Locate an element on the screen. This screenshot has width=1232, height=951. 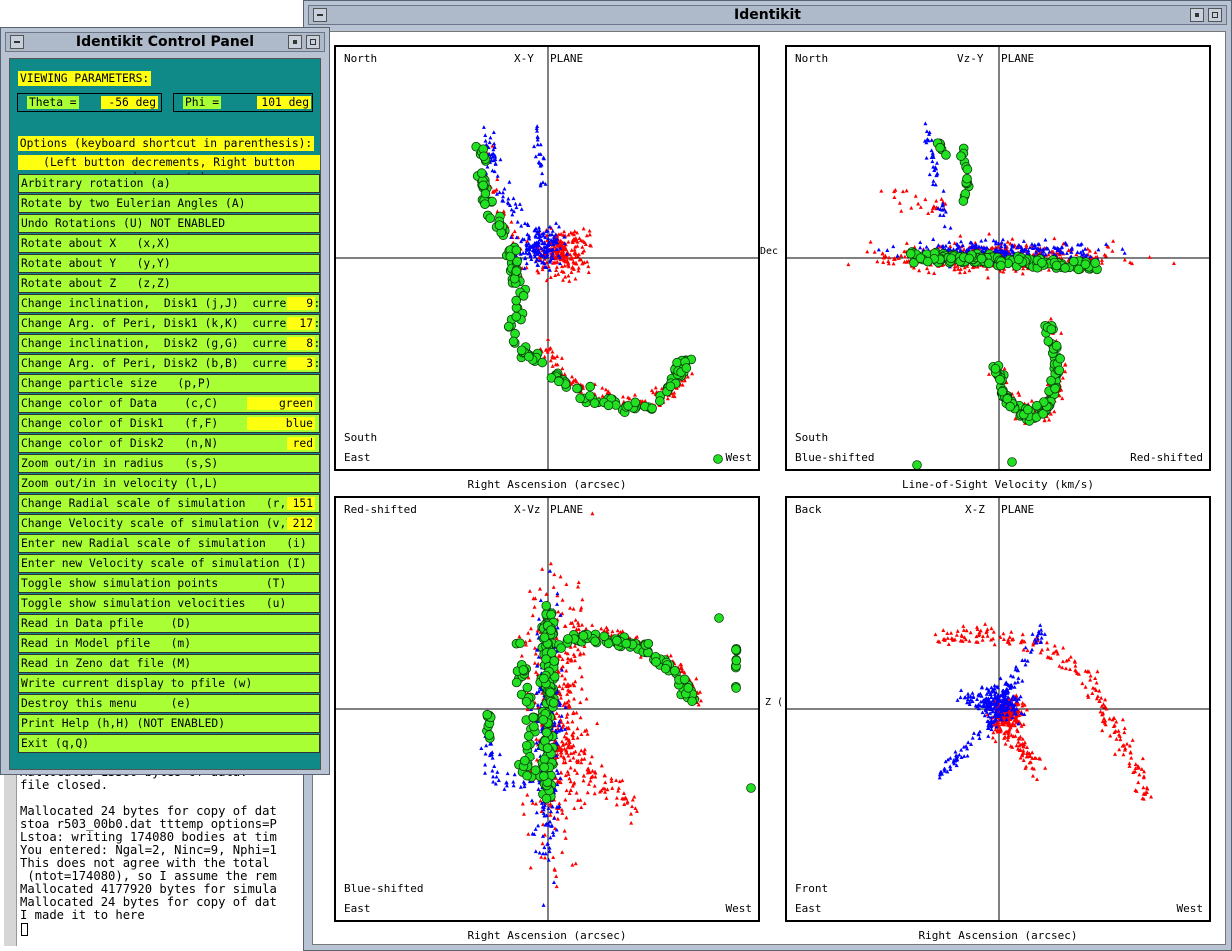
option-item: Enter new Radial scale of simulation (i) is located at coordinates (169, 543).